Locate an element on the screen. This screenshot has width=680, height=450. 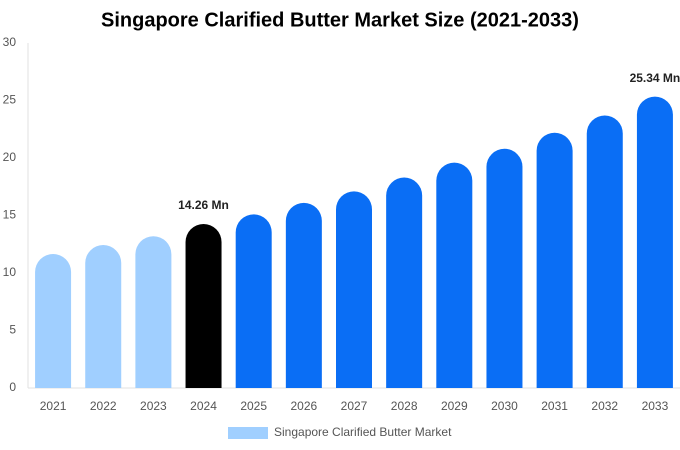
x-tick-label: 2024 is located at coordinates (203, 406).